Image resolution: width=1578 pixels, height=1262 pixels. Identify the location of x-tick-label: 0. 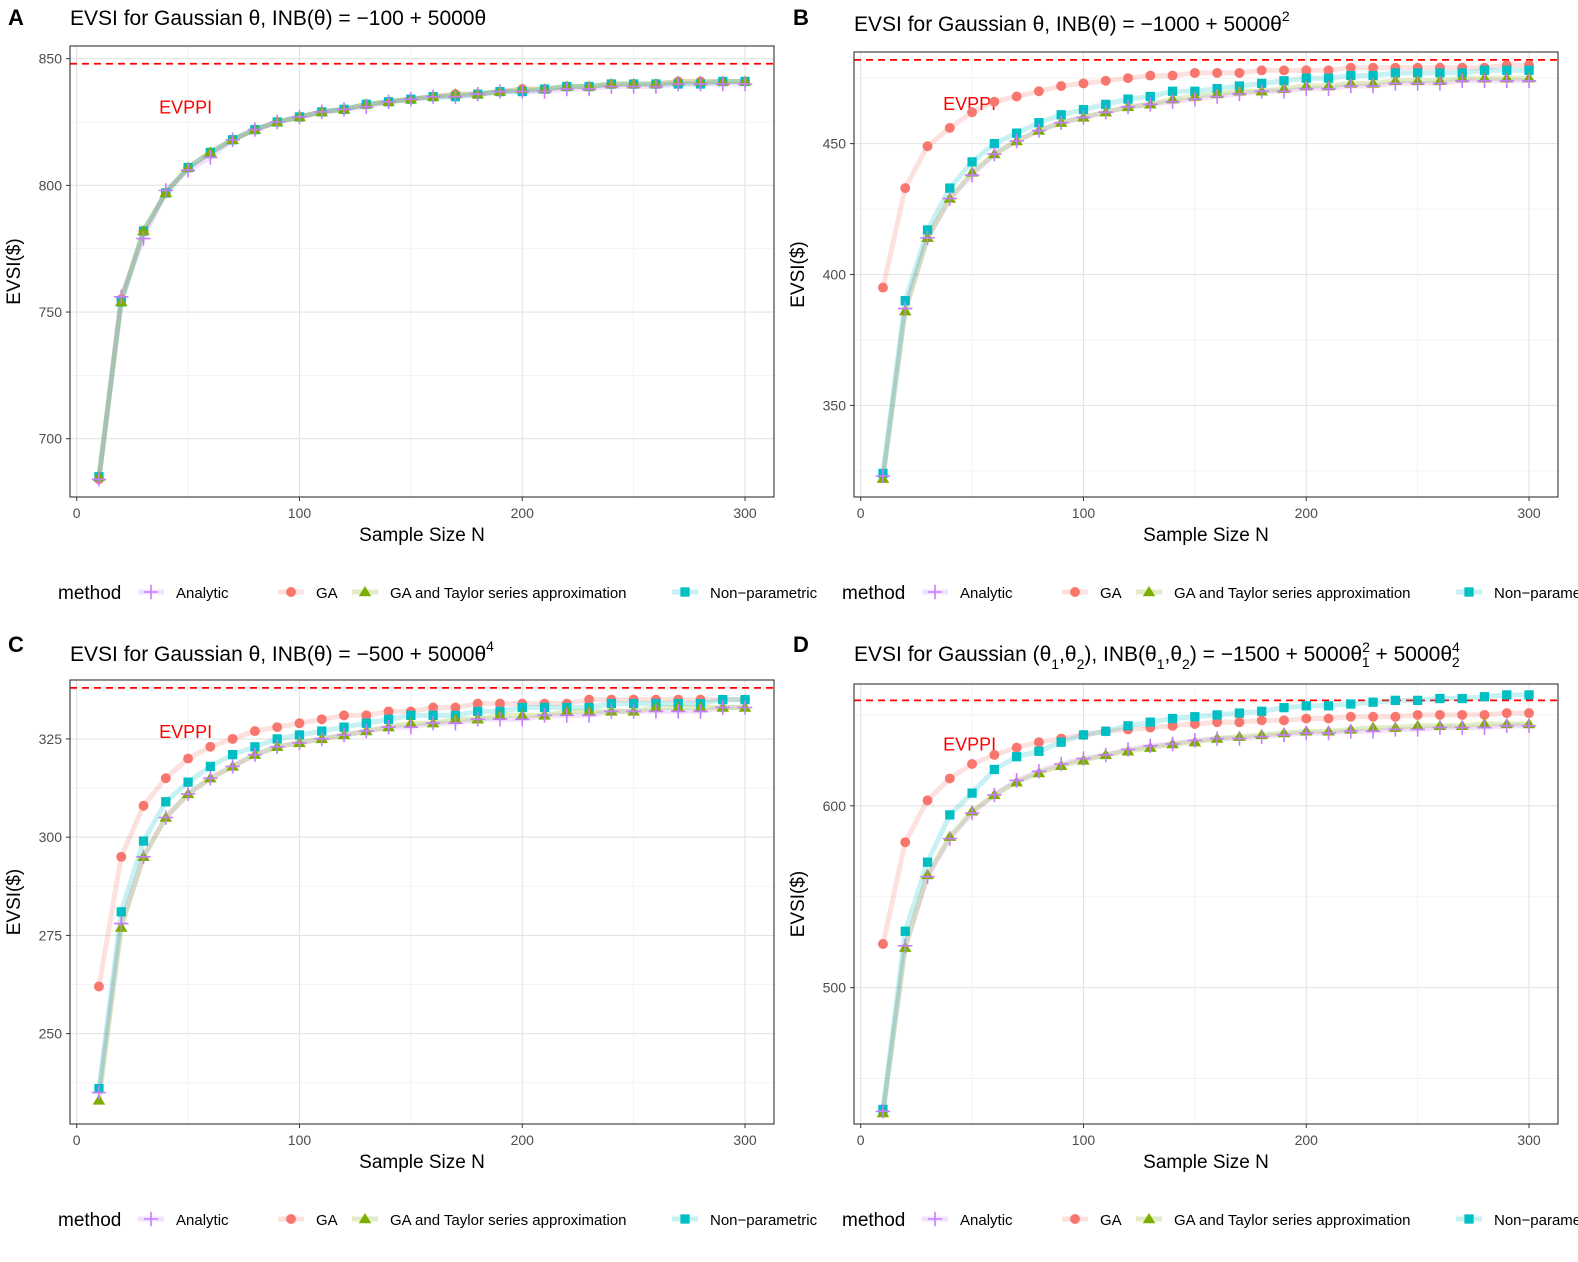
(861, 1140).